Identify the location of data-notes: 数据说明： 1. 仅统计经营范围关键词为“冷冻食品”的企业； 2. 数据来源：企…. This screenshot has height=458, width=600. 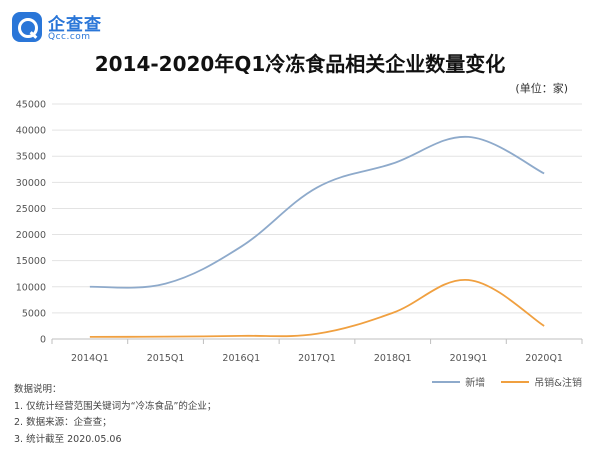
(115, 415).